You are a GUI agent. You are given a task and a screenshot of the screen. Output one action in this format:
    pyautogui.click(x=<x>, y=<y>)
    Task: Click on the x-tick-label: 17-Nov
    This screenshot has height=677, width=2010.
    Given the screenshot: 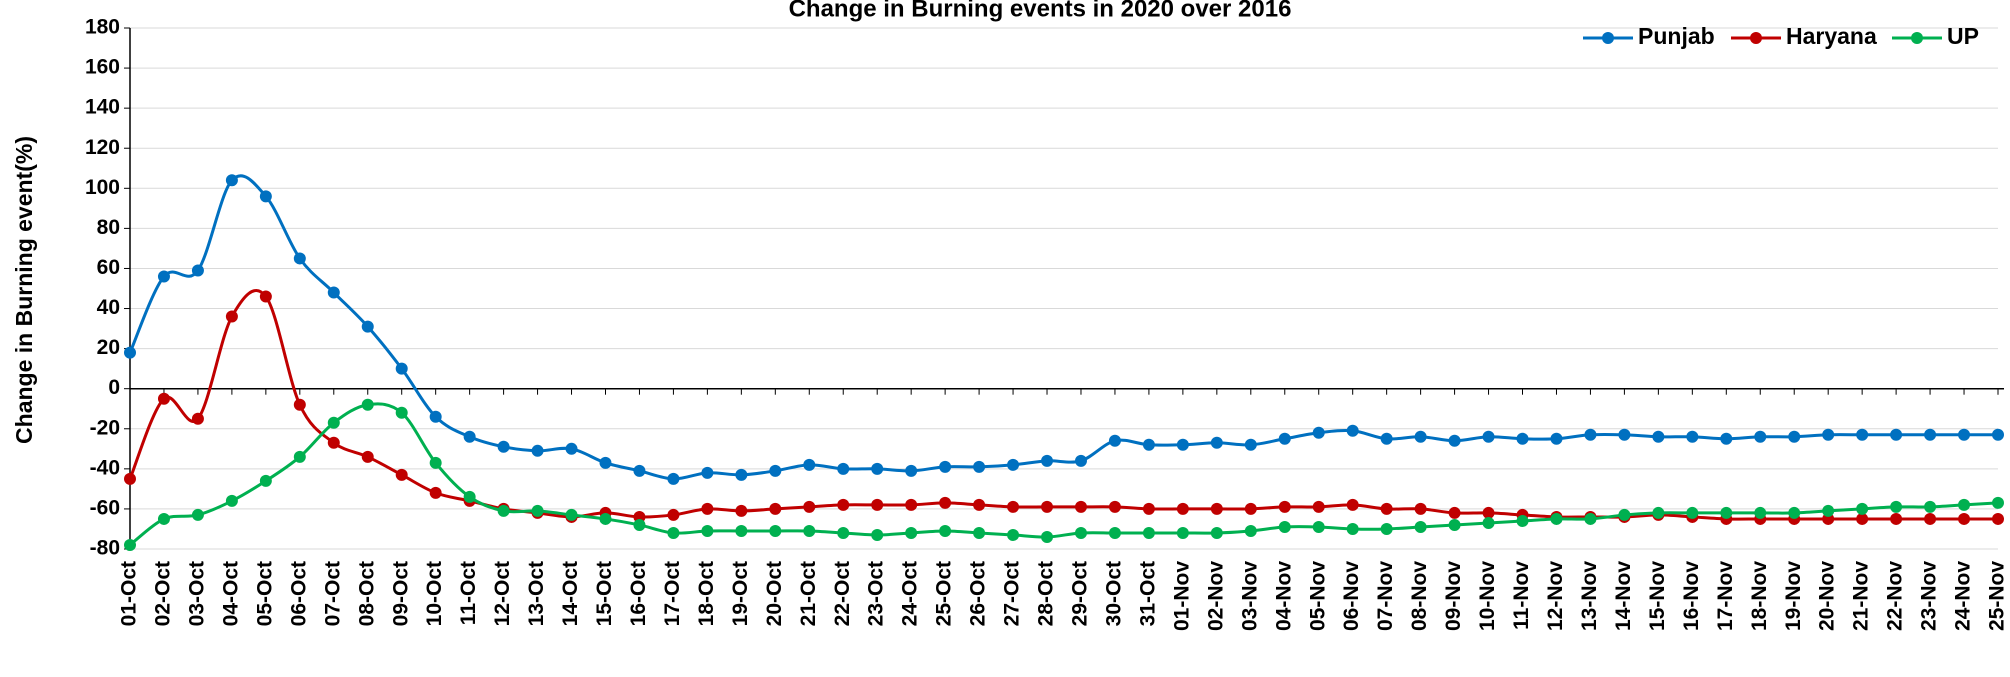 What is the action you would take?
    pyautogui.click(x=1725, y=596)
    